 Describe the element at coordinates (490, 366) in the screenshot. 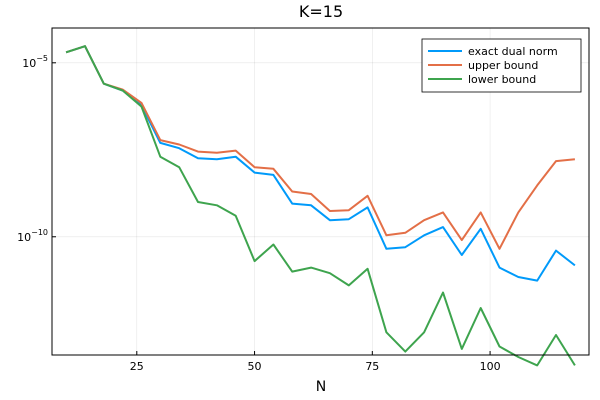

I see `x-tick-label: 100` at that location.